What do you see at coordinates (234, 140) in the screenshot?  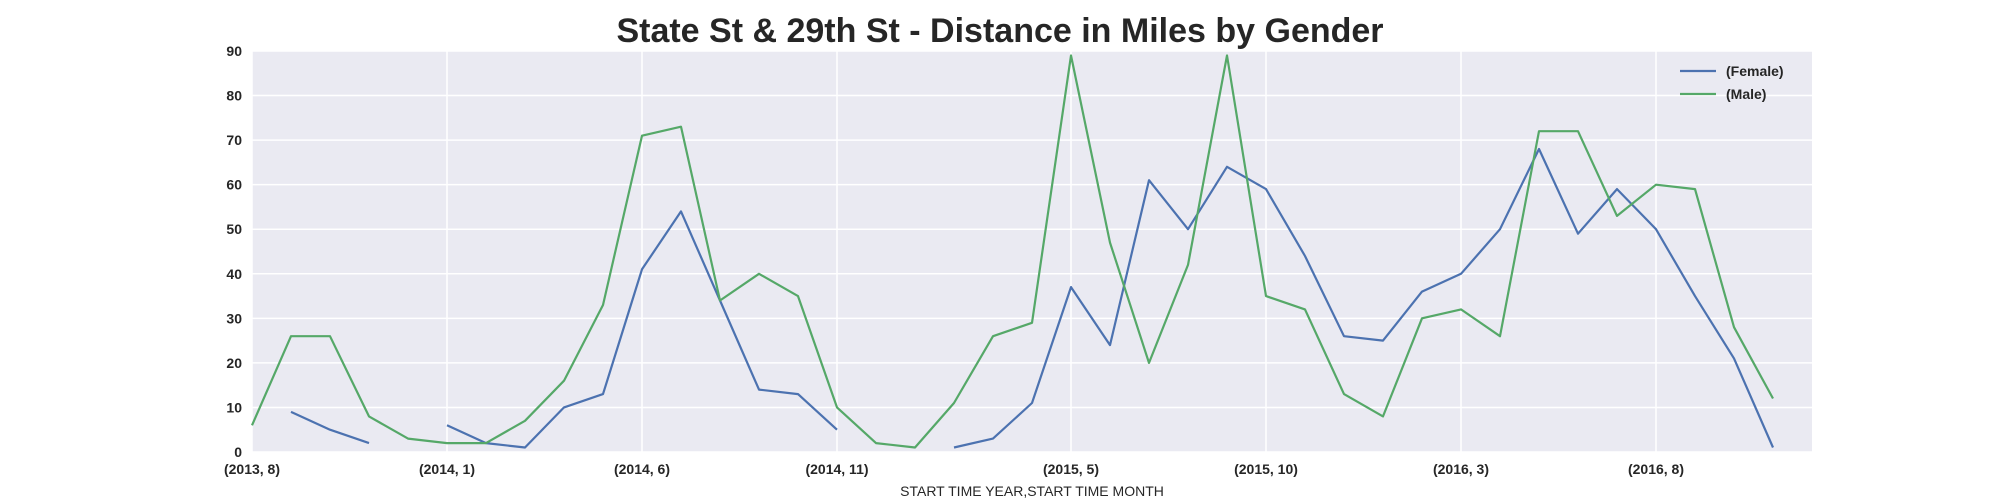 I see `y-tick-label: 70` at bounding box center [234, 140].